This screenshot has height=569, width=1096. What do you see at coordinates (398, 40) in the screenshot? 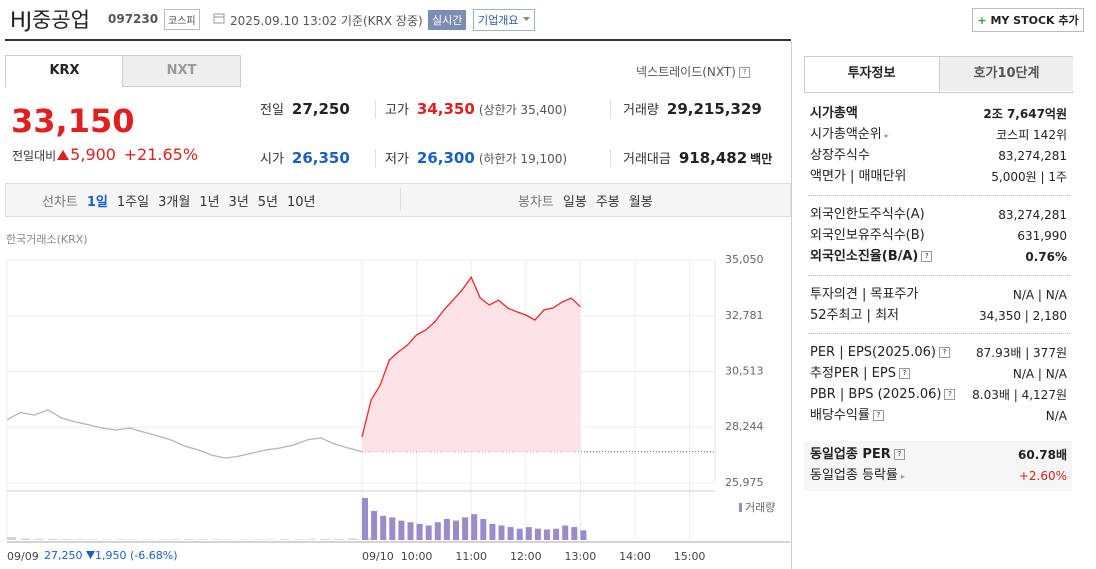
I see `header-rule` at bounding box center [398, 40].